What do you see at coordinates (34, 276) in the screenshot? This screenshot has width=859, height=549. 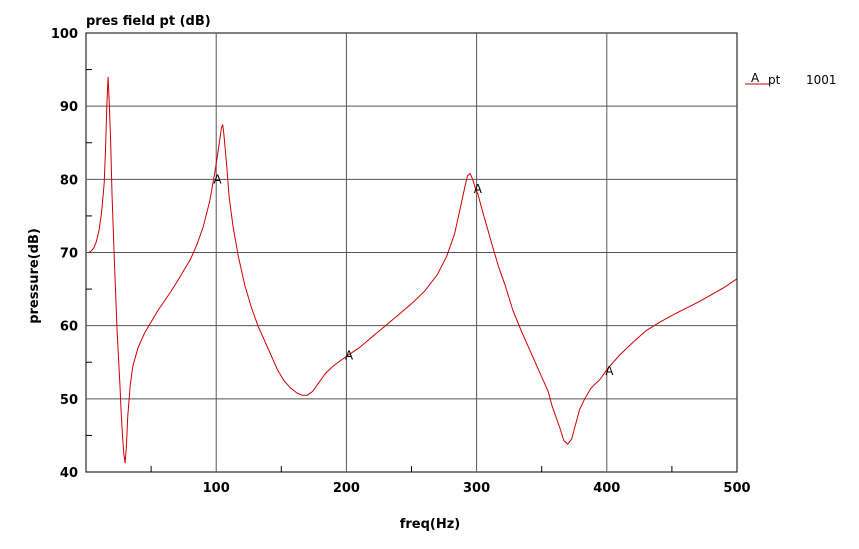 I see `y-axis-label: pressure(dB)` at bounding box center [34, 276].